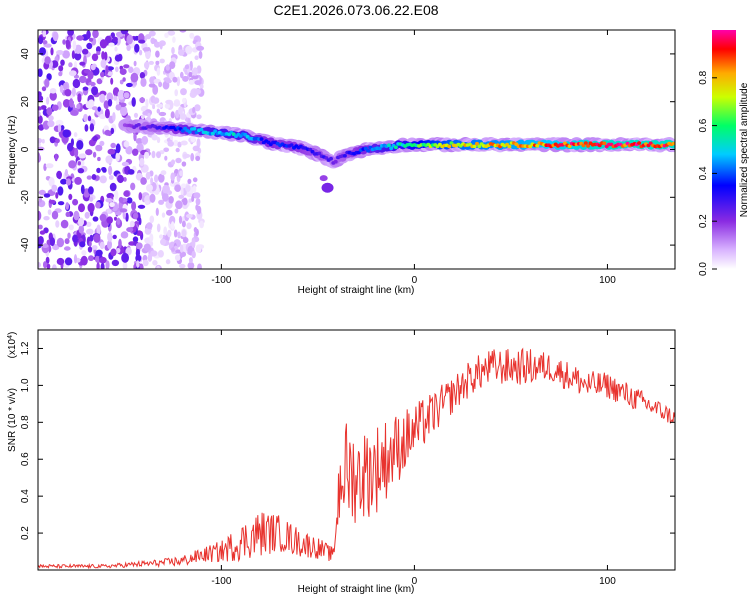 This screenshot has height=600, width=750. I want to click on snr-y-tick-label: 0.6, so click(25, 459).